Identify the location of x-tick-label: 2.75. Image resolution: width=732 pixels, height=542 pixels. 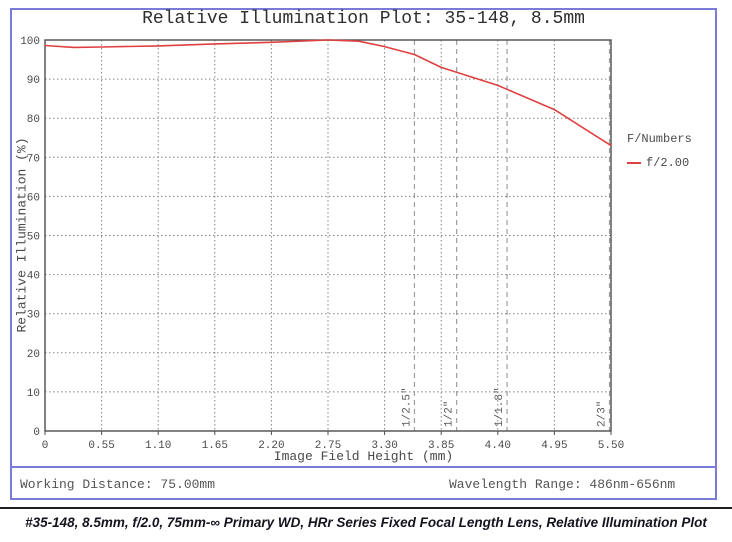
(328, 446).